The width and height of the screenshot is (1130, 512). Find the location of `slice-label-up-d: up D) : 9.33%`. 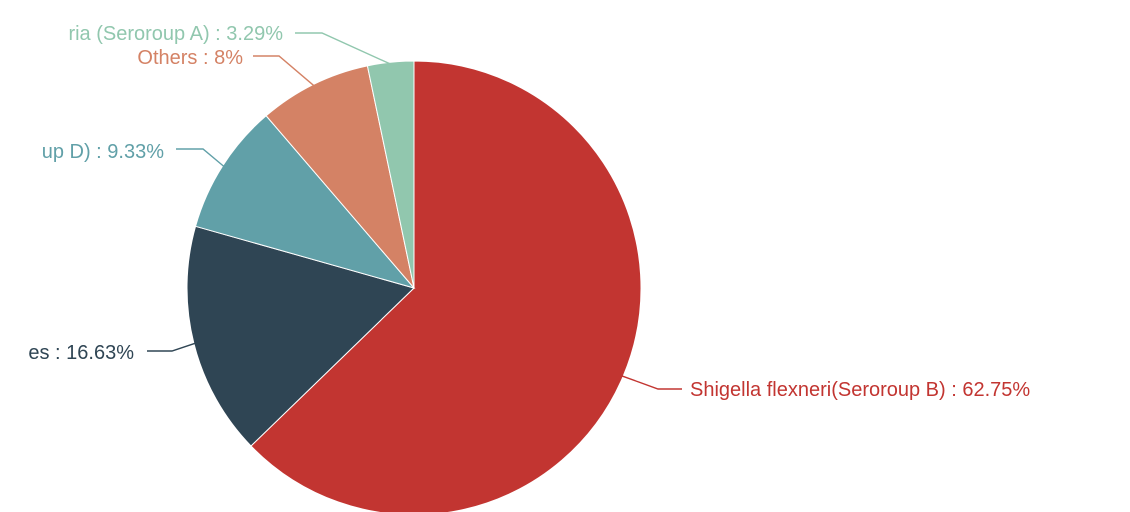

slice-label-up-d: up D) : 9.33% is located at coordinates (103, 152).